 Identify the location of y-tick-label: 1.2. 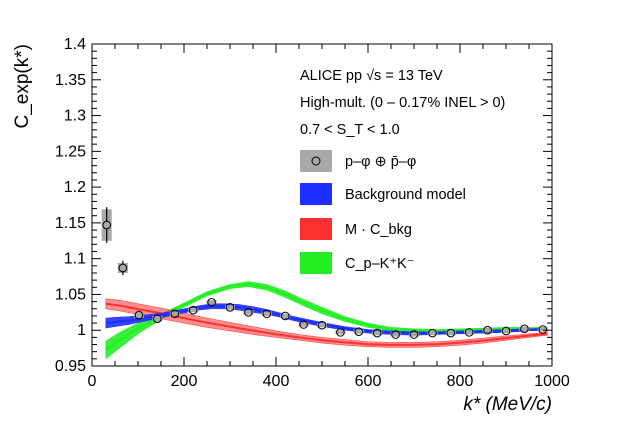
(75, 187).